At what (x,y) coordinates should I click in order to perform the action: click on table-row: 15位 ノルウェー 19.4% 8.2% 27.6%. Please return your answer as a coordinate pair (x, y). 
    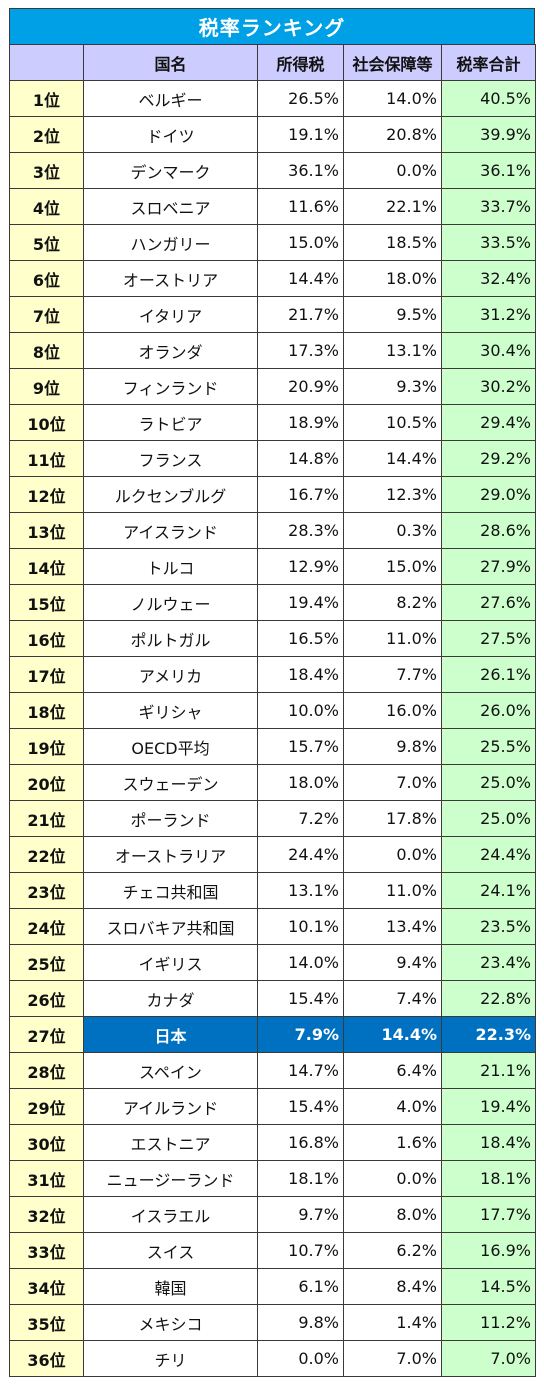
    Looking at the image, I should click on (272, 602).